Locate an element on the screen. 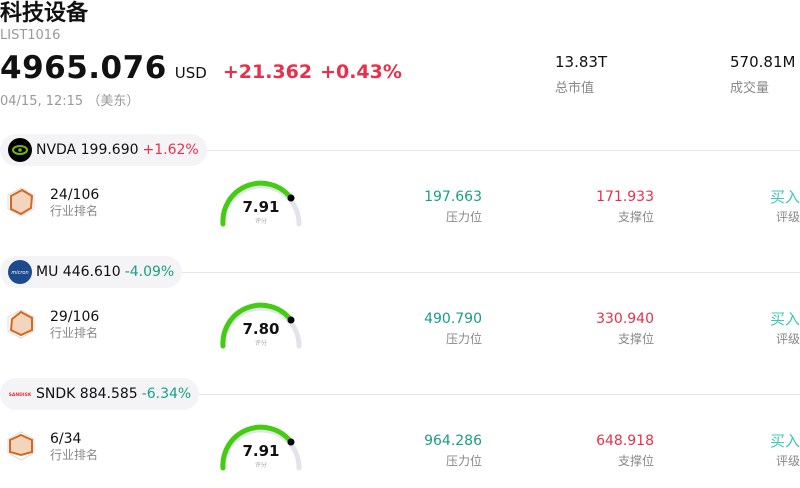 The height and width of the screenshot is (488, 800). market-cap-label: 总市值 is located at coordinates (575, 88).